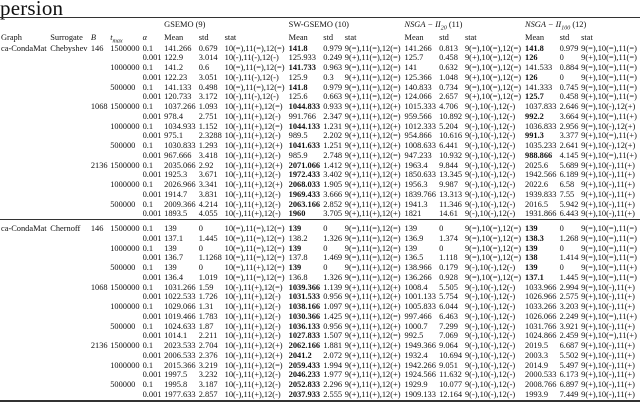 The height and width of the screenshot is (411, 640). I want to click on cell-stat: 10(-),11(-),12(-), so click(251, 77).